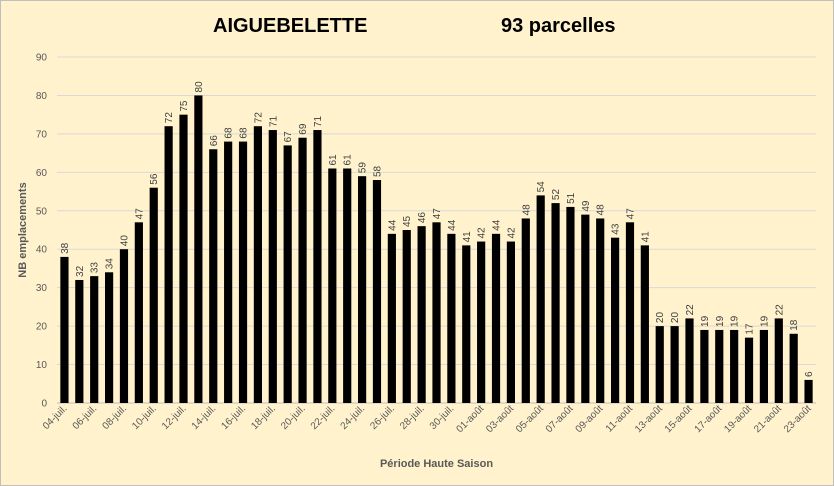 This screenshot has width=834, height=486. What do you see at coordinates (42, 96) in the screenshot?
I see `y-tick-label: 80` at bounding box center [42, 96].